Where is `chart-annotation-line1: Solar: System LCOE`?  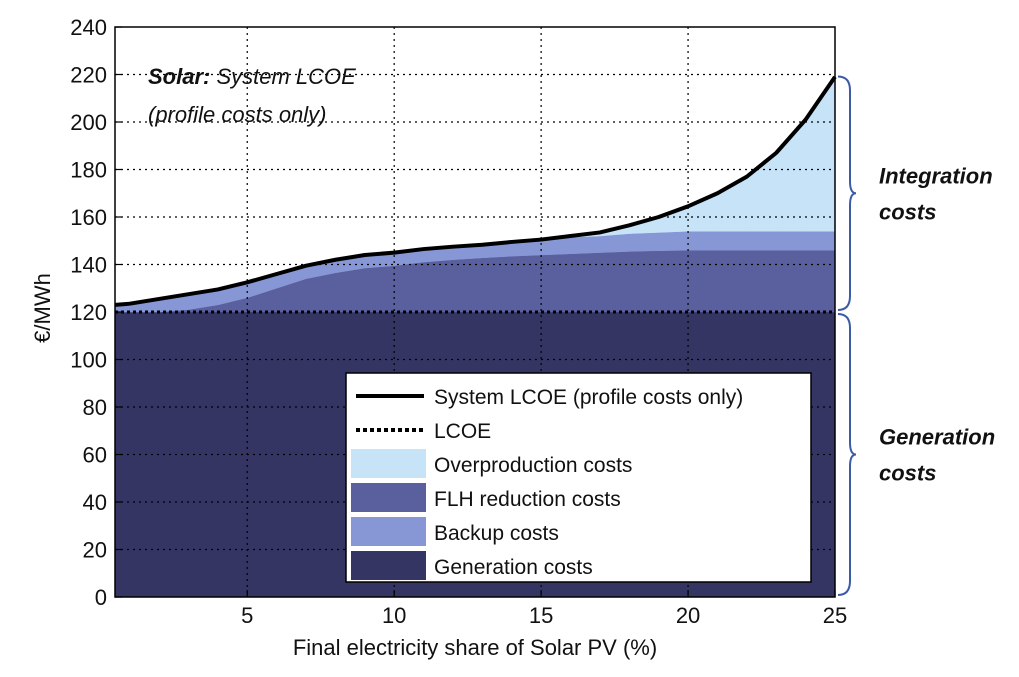
chart-annotation-line1: Solar: System LCOE is located at coordinates (252, 76).